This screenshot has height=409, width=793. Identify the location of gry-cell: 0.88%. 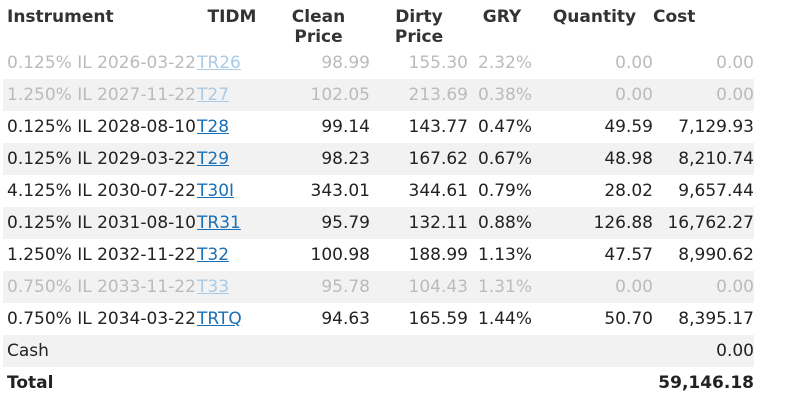
(502, 223).